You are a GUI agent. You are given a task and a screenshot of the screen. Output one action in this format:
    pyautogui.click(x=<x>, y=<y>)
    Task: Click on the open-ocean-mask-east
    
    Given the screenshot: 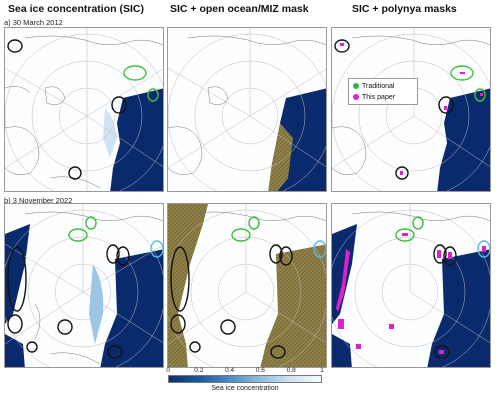 What is the action you would take?
    pyautogui.click(x=293, y=305)
    